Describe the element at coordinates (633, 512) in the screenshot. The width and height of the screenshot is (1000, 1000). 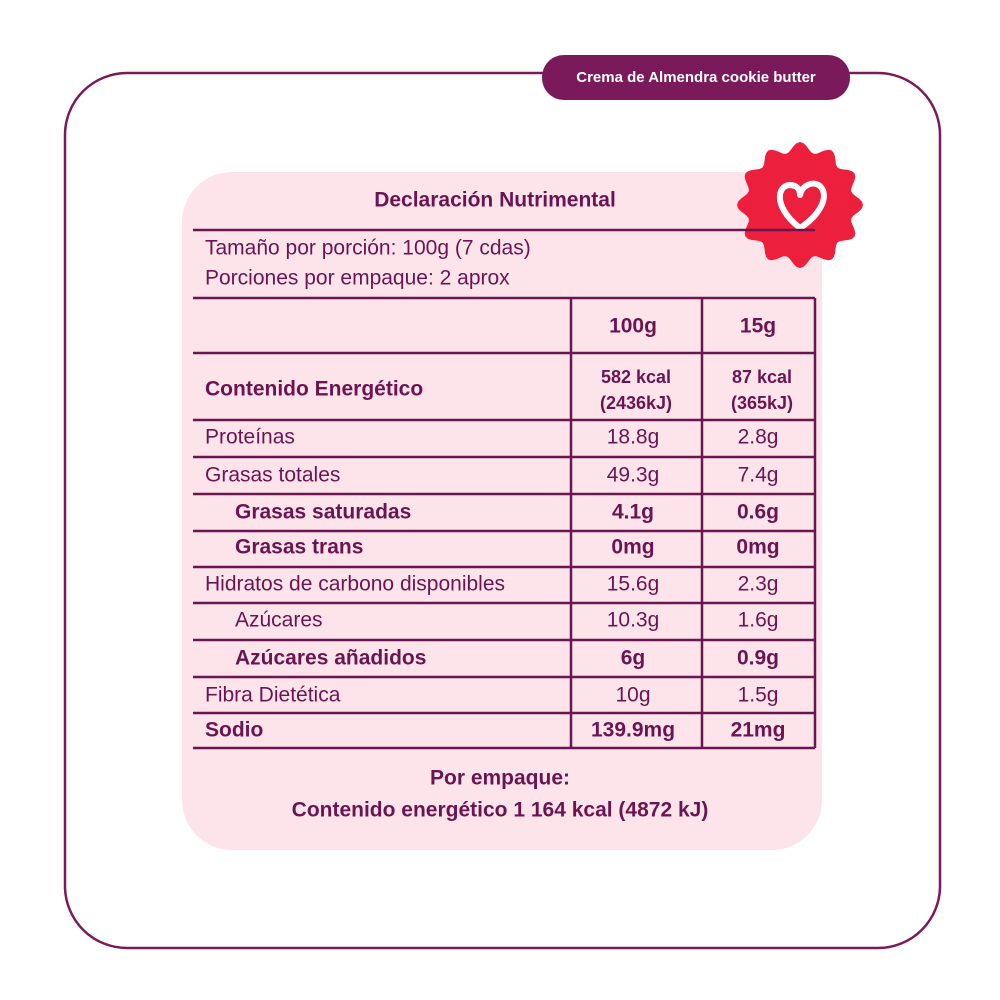
I see `cell: 4.1g` at that location.